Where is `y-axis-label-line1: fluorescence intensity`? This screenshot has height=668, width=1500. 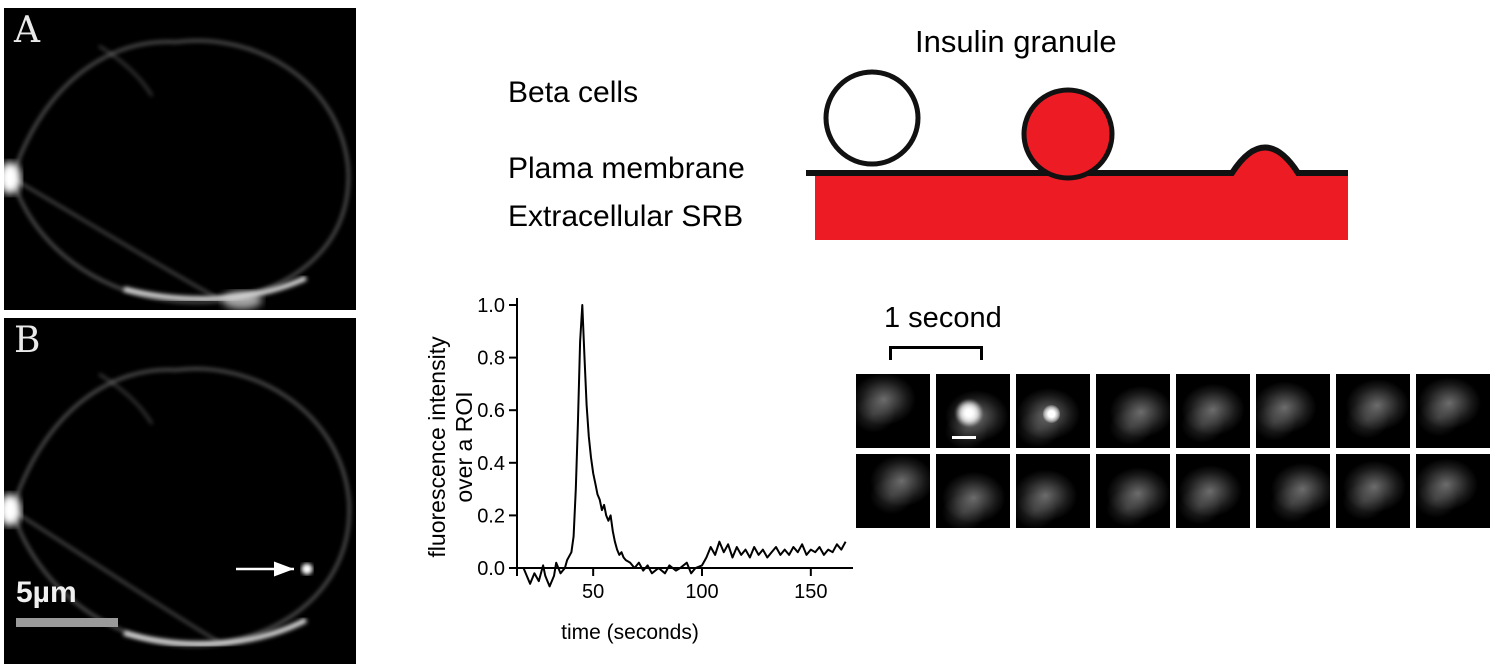
y-axis-label-line1: fluorescence intensity is located at coordinates (437, 447).